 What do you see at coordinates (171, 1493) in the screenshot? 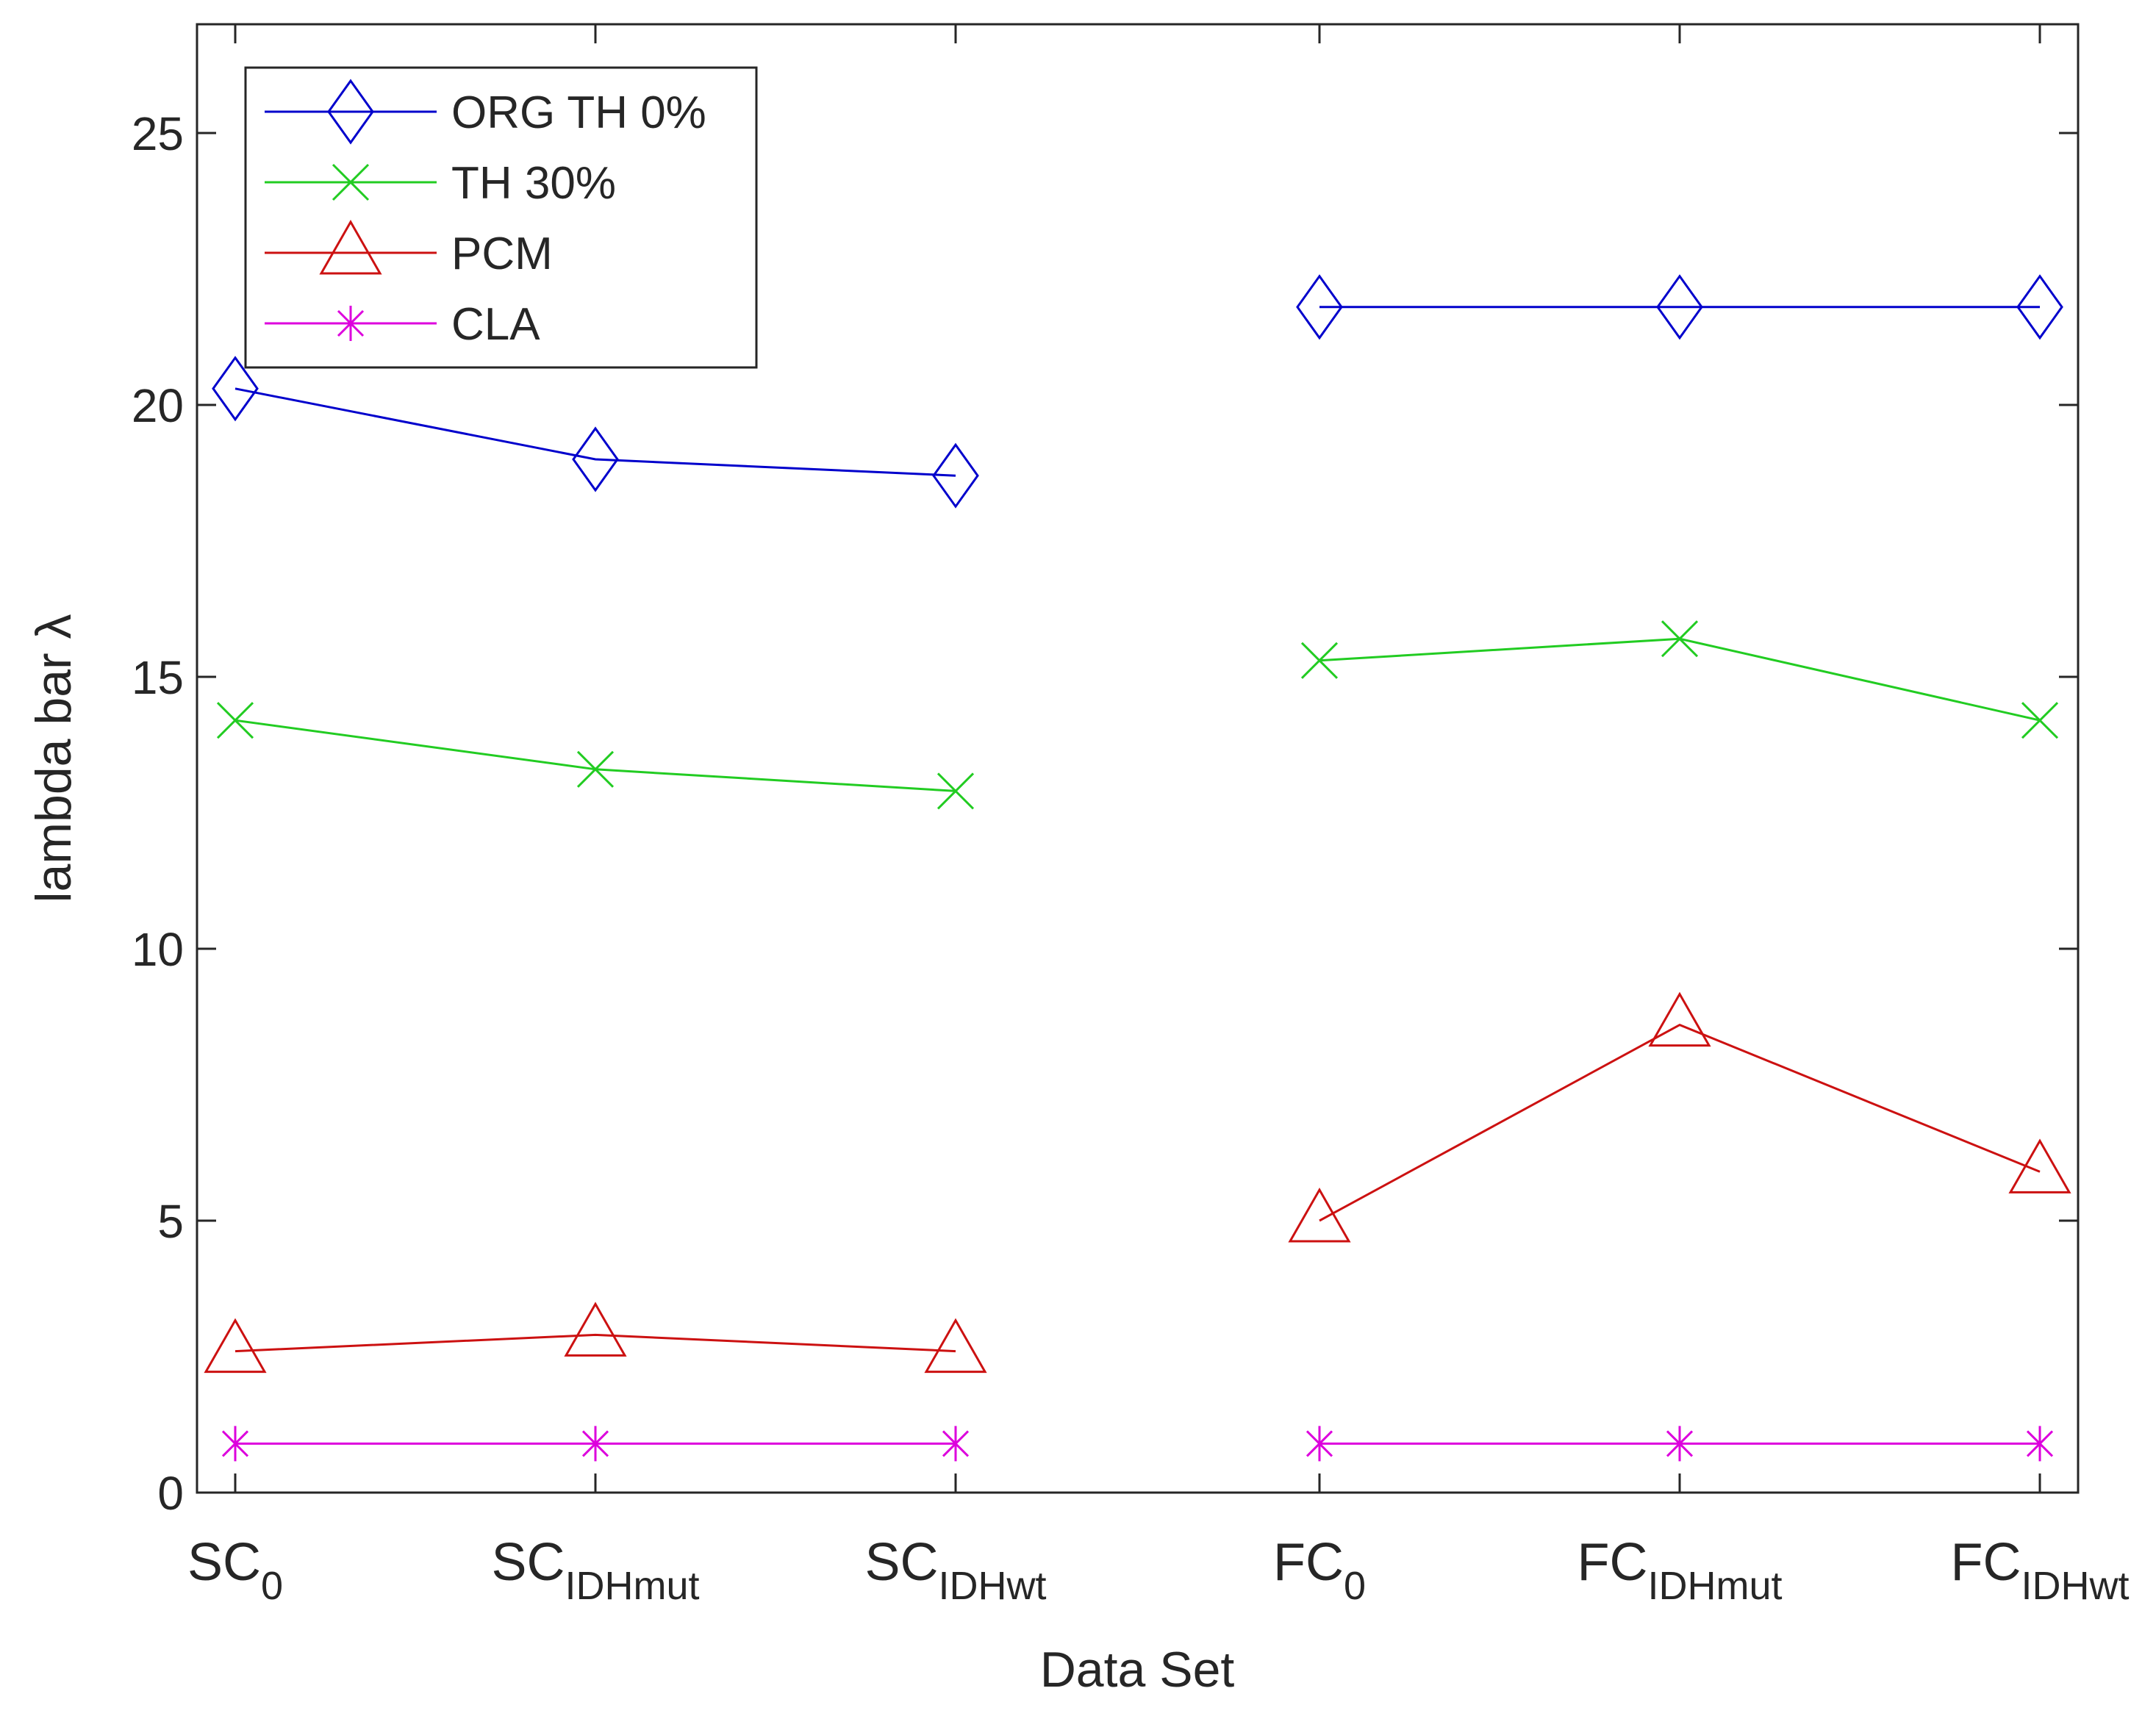
I see `y-tick-label: 0` at bounding box center [171, 1493].